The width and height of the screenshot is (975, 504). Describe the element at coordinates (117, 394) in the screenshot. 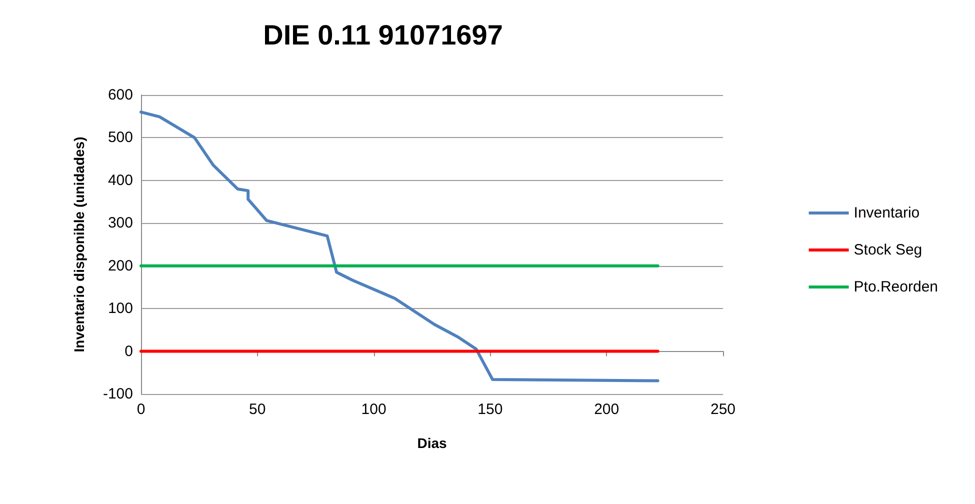

I see `y-tick-label: -100` at that location.